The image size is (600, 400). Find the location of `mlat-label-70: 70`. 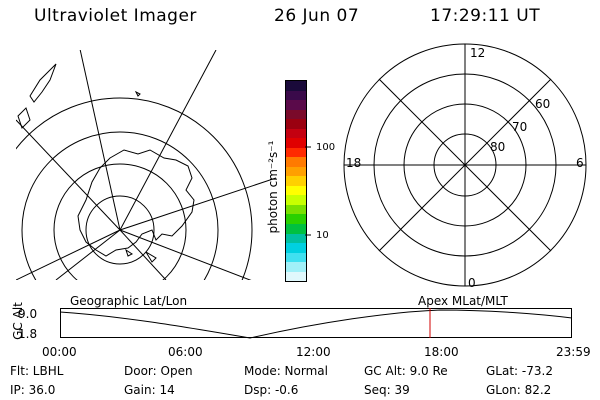

mlat-label-70: 70 is located at coordinates (520, 127).